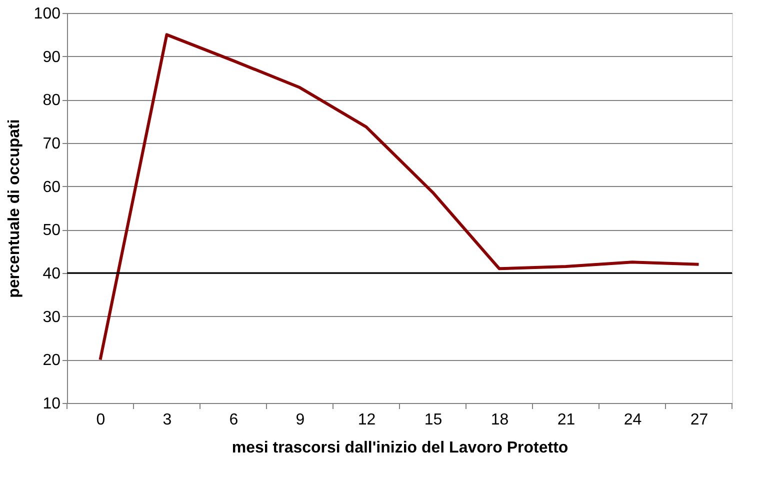  I want to click on y-tick-label: 40, so click(51, 274).